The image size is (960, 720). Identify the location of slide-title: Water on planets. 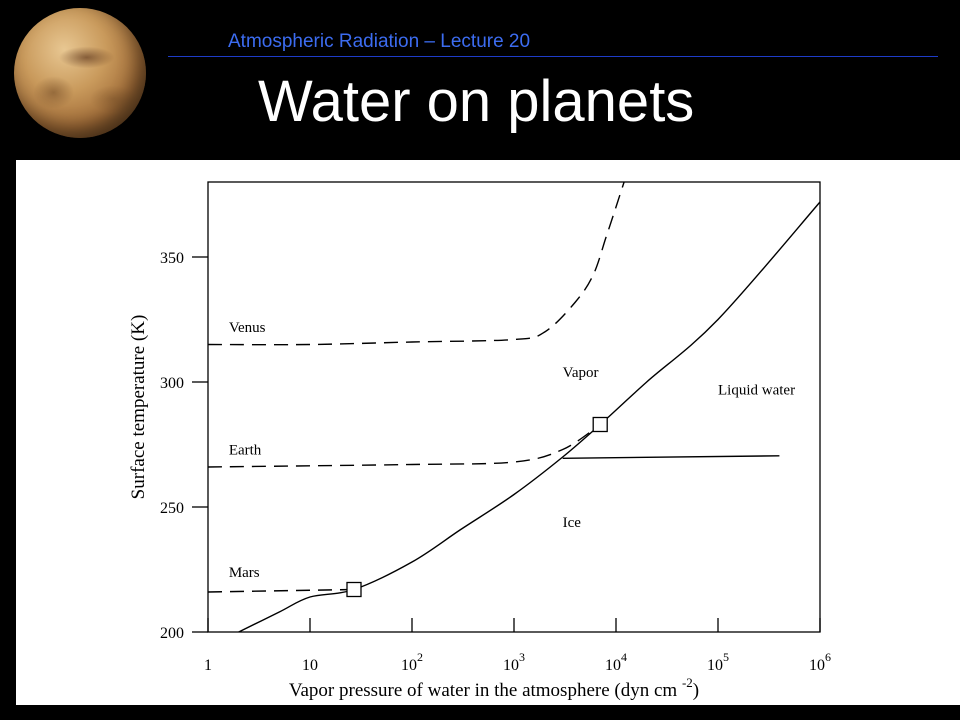
(476, 101).